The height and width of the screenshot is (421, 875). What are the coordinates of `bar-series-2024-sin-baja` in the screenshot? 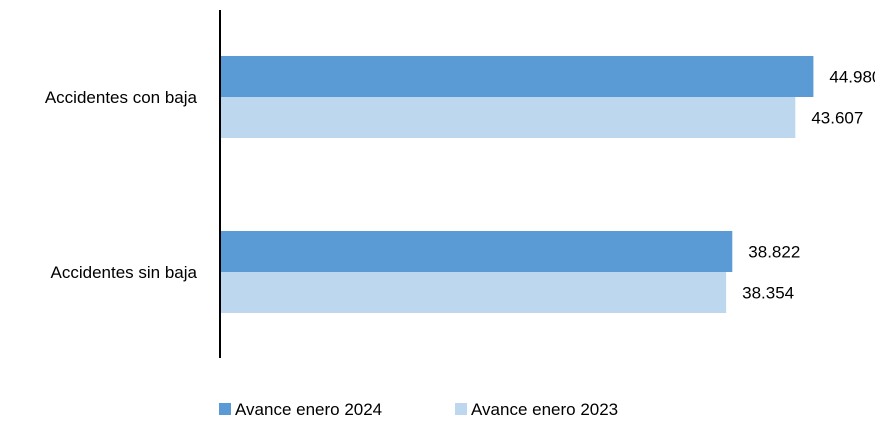 It's located at (477, 251).